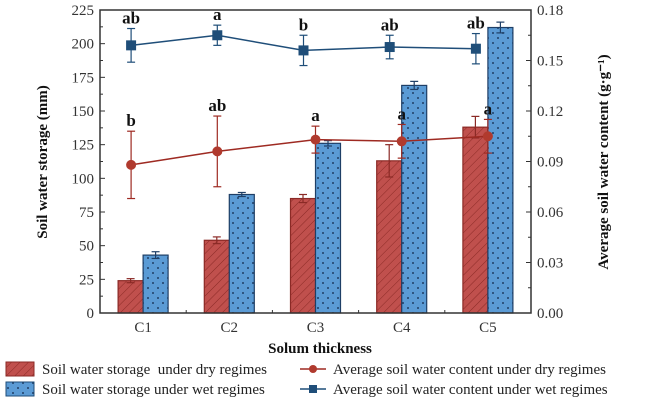  I want to click on y-tick-label: 225, so click(83, 11).